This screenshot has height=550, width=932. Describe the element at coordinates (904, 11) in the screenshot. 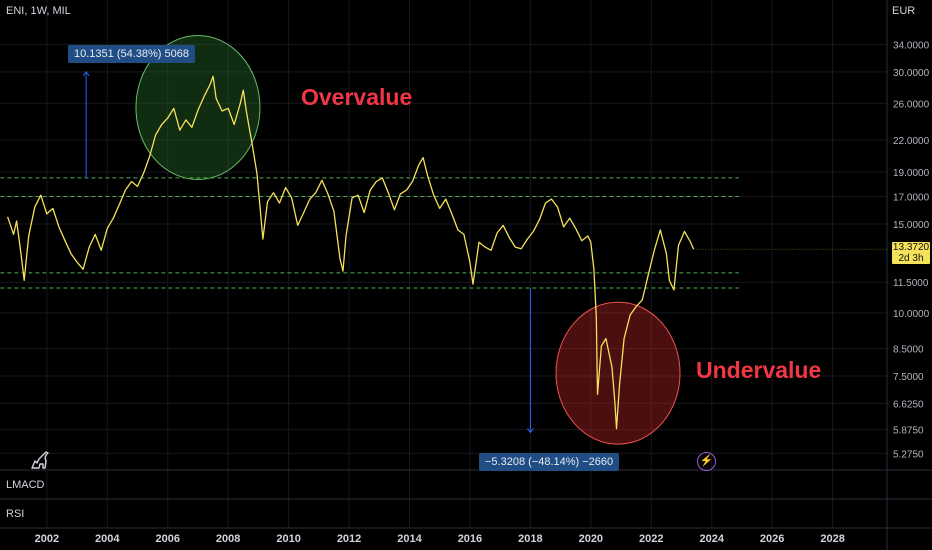

I see `currency-label: EUR` at that location.